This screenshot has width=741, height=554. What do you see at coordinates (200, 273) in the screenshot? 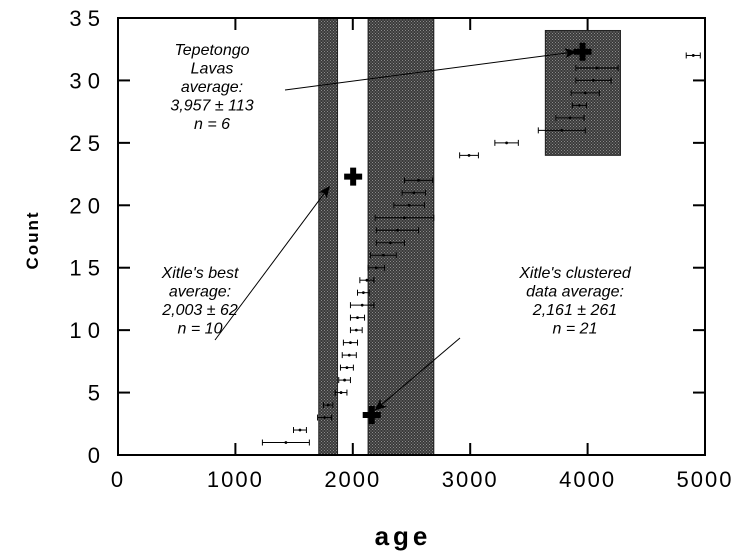
I see `annotation-line: Xitle's best` at bounding box center [200, 273].